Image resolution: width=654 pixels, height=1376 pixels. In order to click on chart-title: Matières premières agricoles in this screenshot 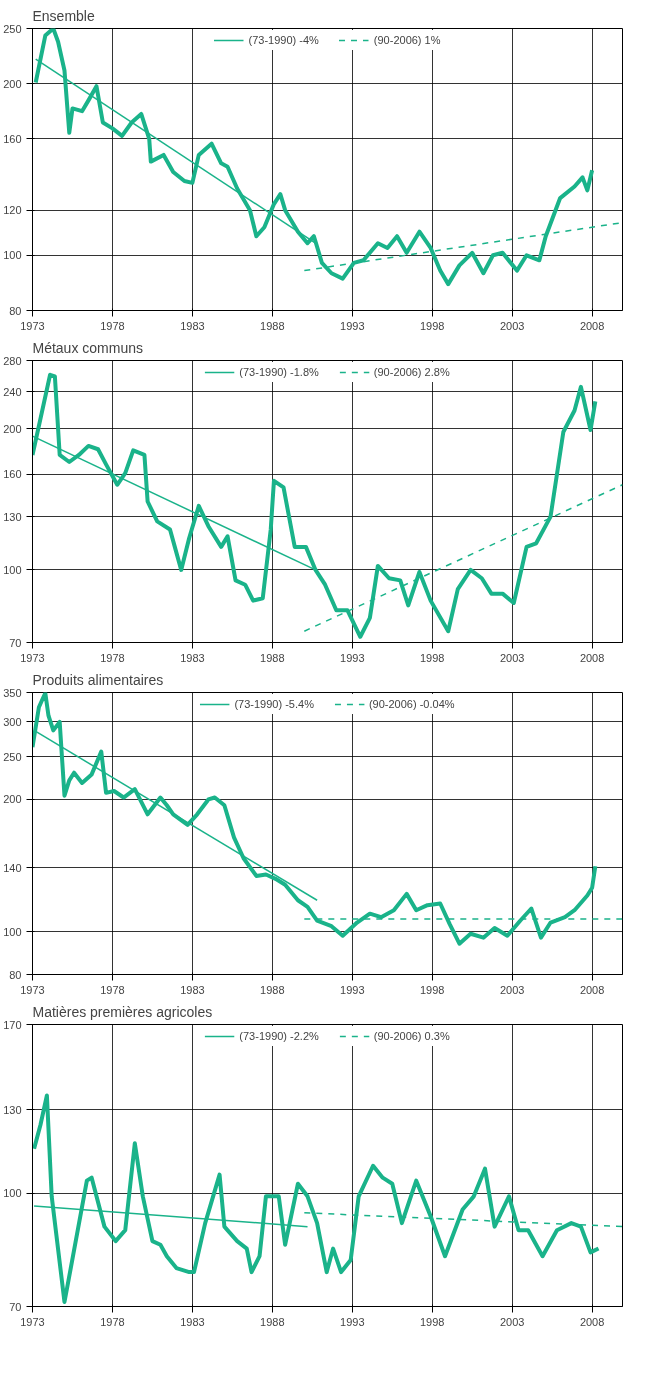, I will do `click(122, 1011)`.